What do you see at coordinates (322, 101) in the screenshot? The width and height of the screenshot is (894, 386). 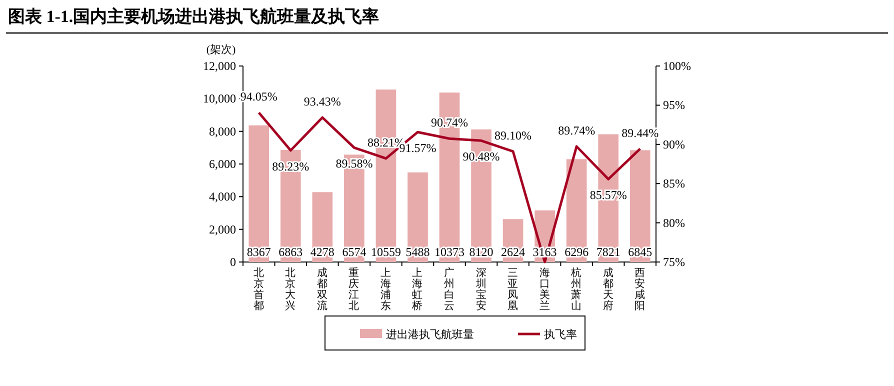 I see `data-label: 93.43%` at bounding box center [322, 101].